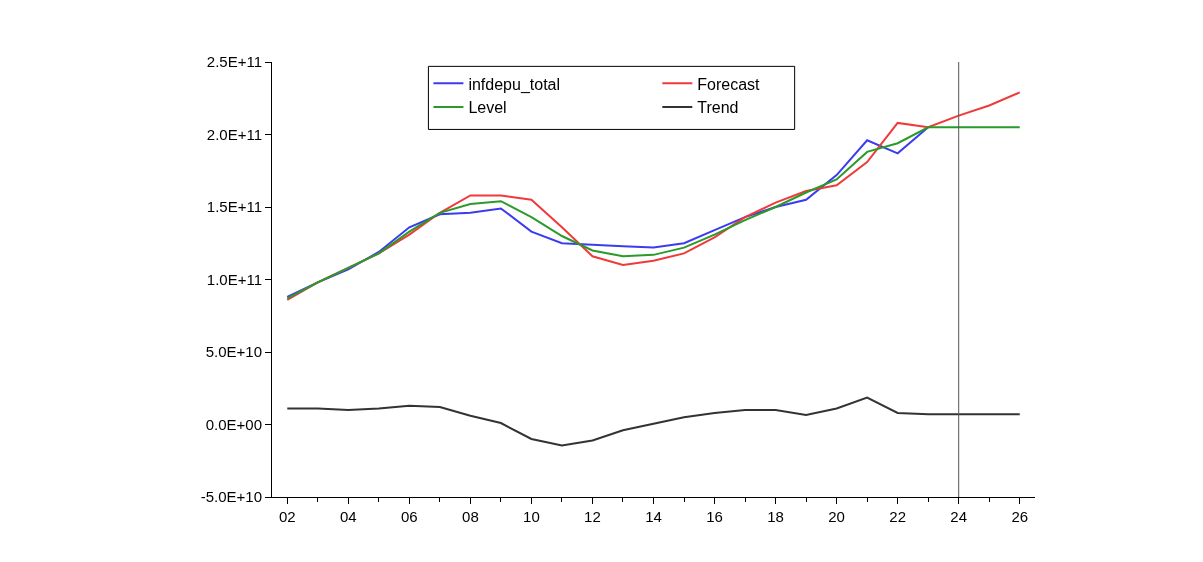  I want to click on x-tick-label: 04, so click(348, 516).